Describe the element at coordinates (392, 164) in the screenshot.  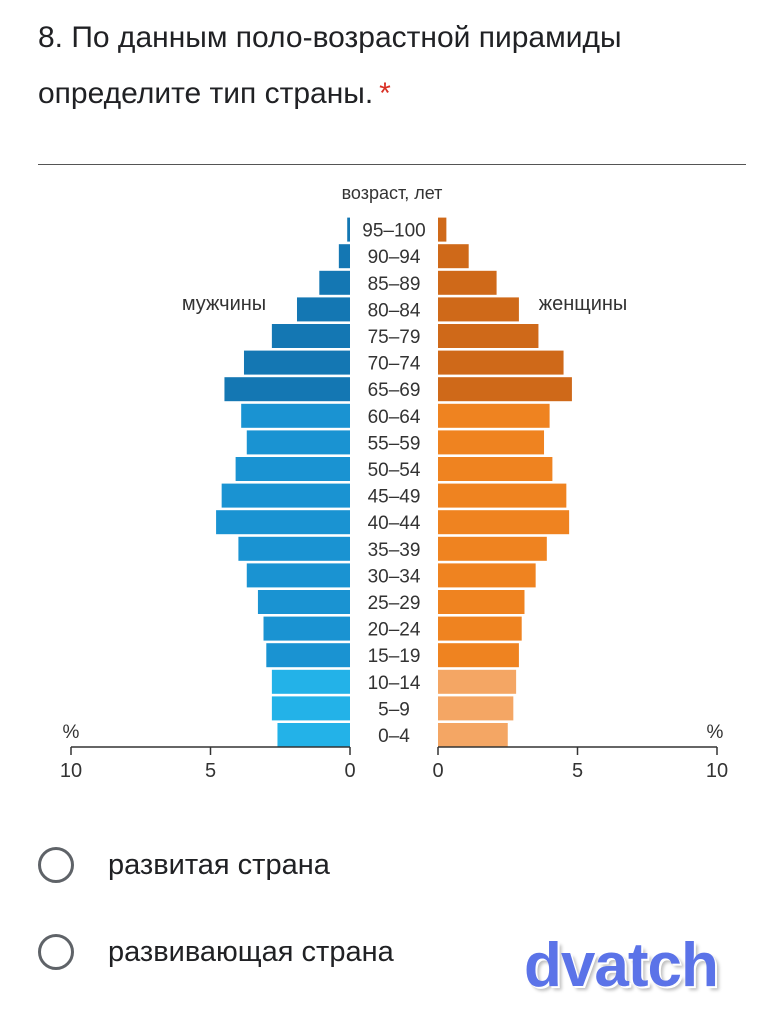
I see `divider` at that location.